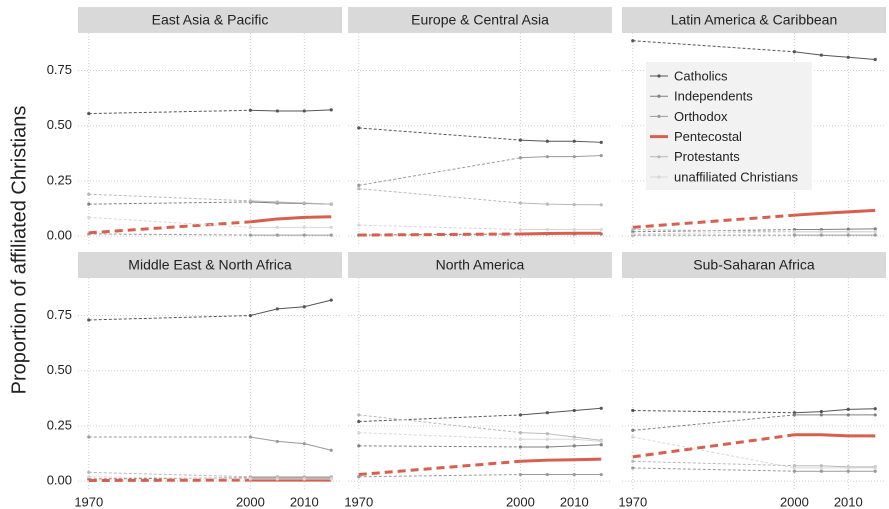 Image resolution: width=889 pixels, height=509 pixels. Describe the element at coordinates (59, 424) in the screenshot. I see `y-tick-label: 0.25` at that location.